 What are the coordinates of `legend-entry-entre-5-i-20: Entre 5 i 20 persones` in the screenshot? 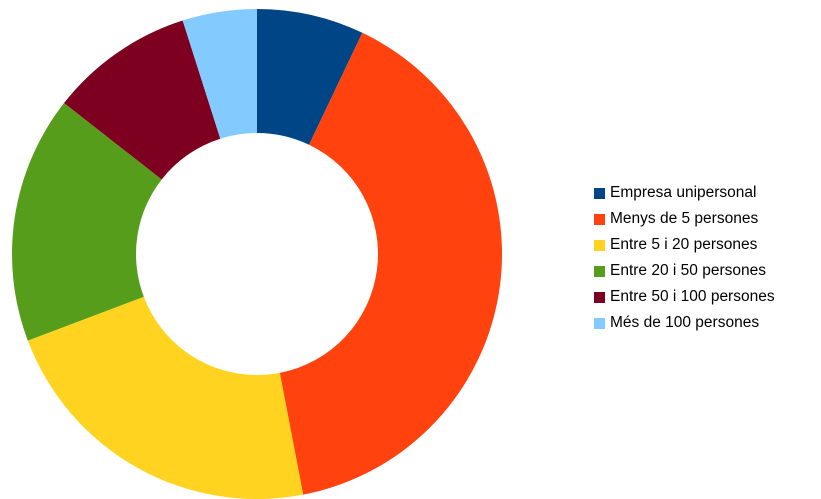 It's located at (684, 245).